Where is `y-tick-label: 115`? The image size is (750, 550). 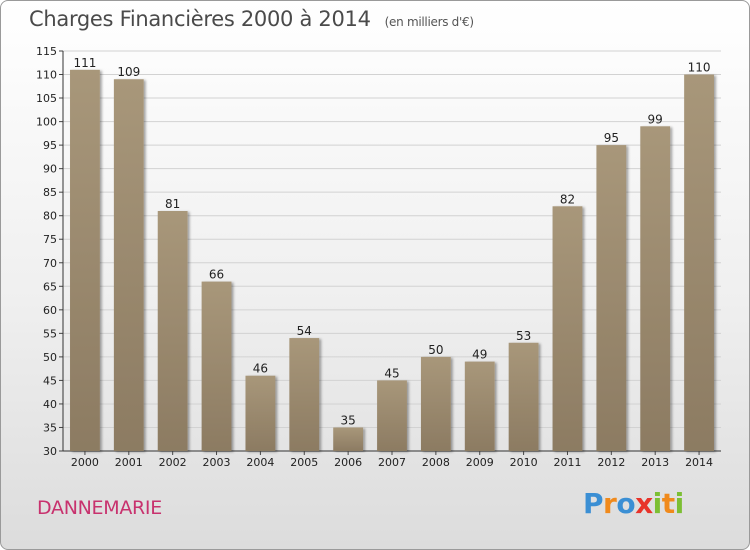
y-tick-label: 115 is located at coordinates (46, 51).